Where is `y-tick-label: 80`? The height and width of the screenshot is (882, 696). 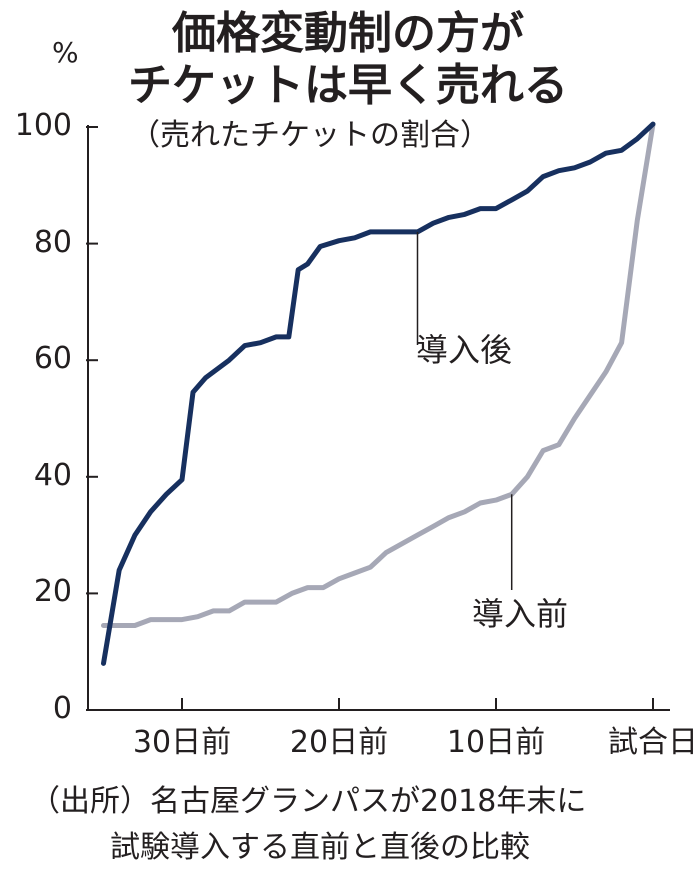
y-tick-label: 80 is located at coordinates (52, 242).